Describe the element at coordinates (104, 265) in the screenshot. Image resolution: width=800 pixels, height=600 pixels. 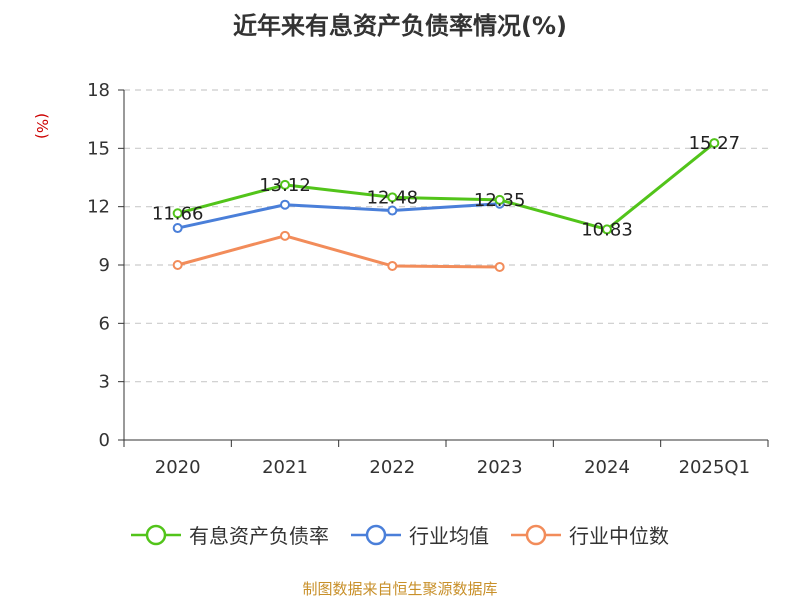
I see `y-tick-label: 9` at that location.